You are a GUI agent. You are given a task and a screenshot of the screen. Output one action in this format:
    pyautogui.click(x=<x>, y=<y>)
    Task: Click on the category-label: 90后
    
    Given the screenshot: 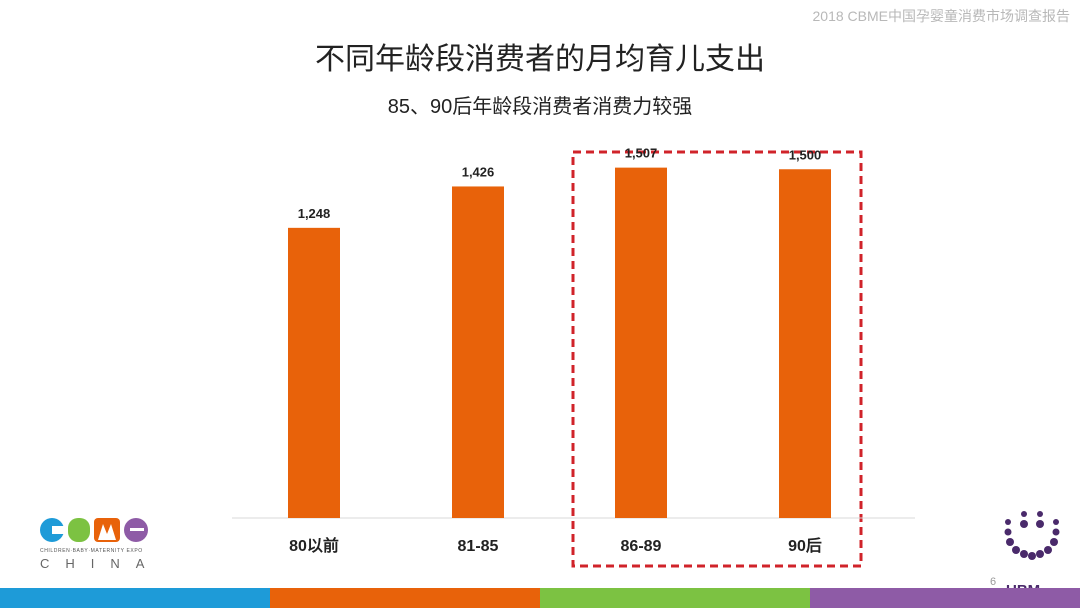 What is the action you would take?
    pyautogui.click(x=805, y=546)
    